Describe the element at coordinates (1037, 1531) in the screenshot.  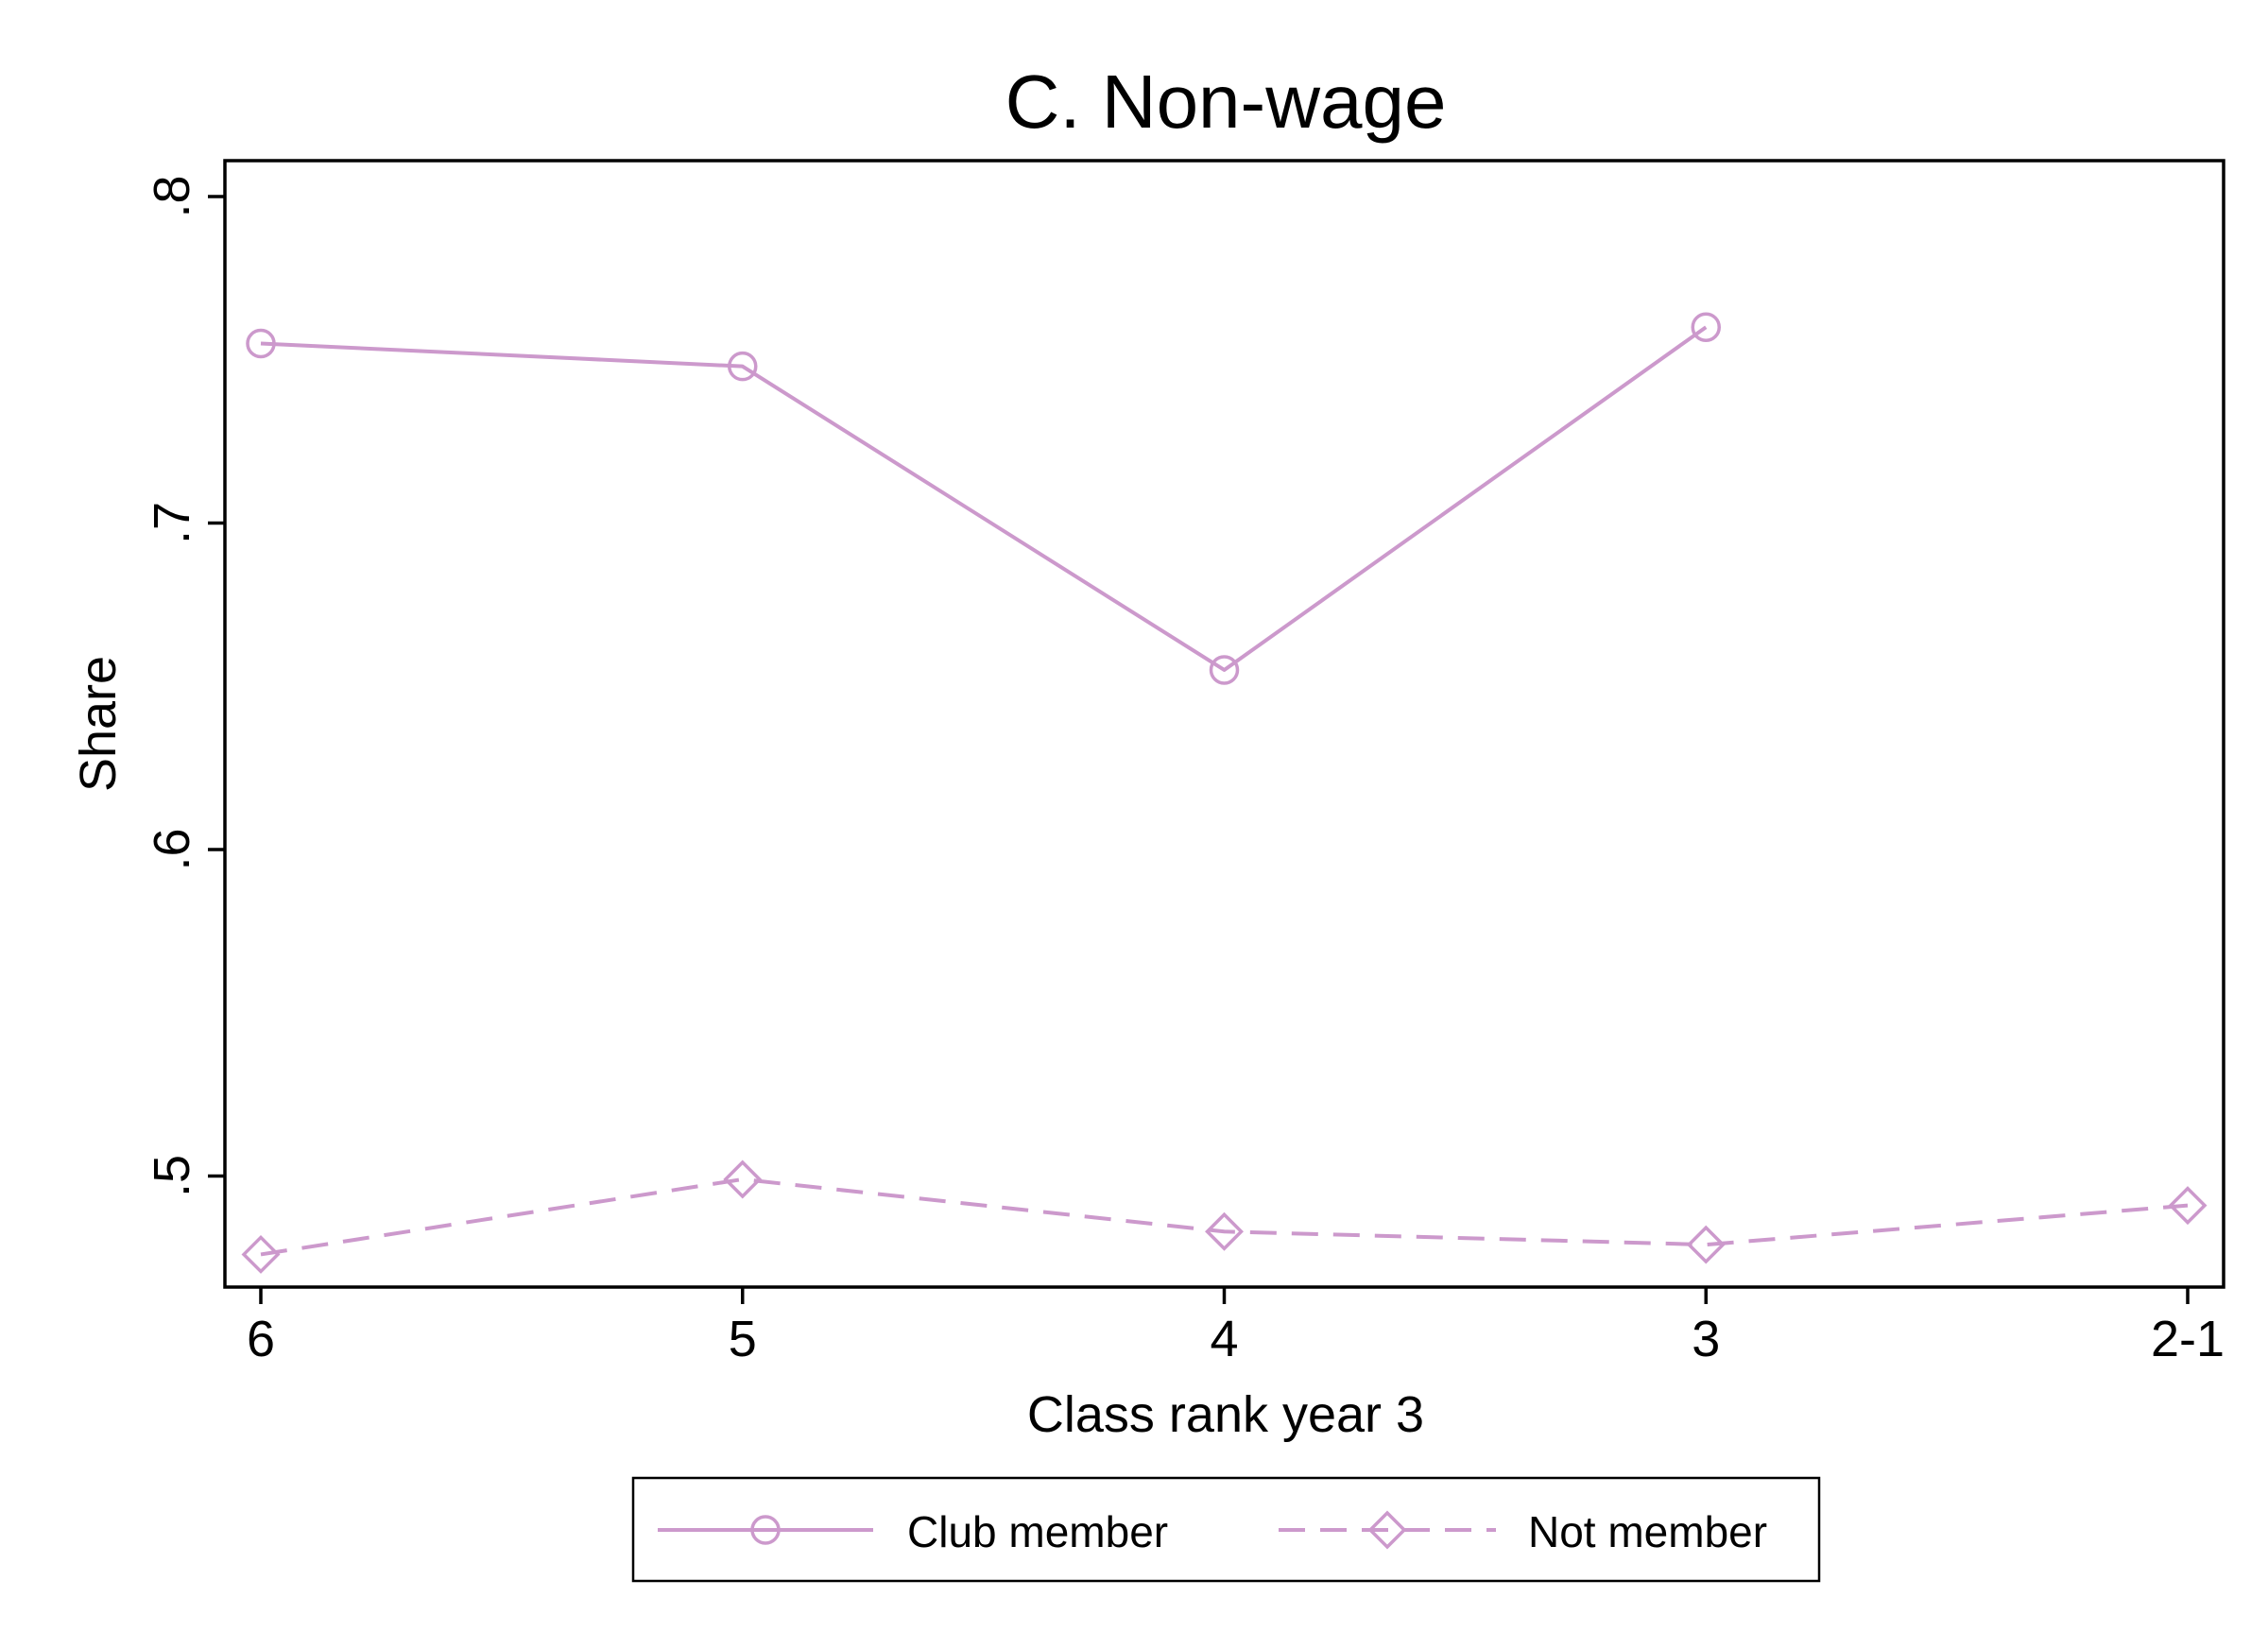
I see `legend-label-club-member: Club member` at that location.